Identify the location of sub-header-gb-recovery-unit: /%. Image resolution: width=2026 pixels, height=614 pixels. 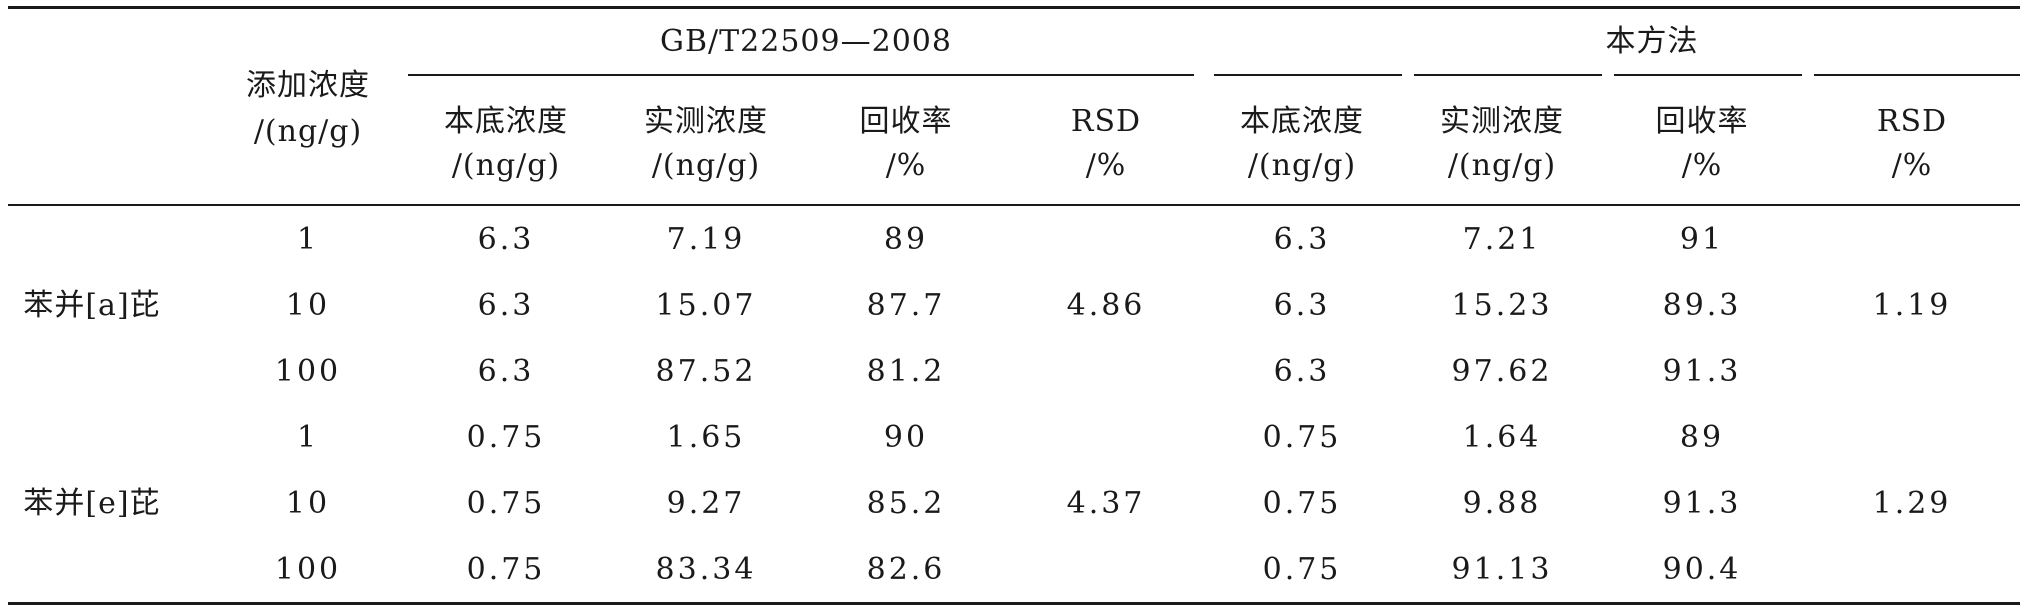
(906, 165).